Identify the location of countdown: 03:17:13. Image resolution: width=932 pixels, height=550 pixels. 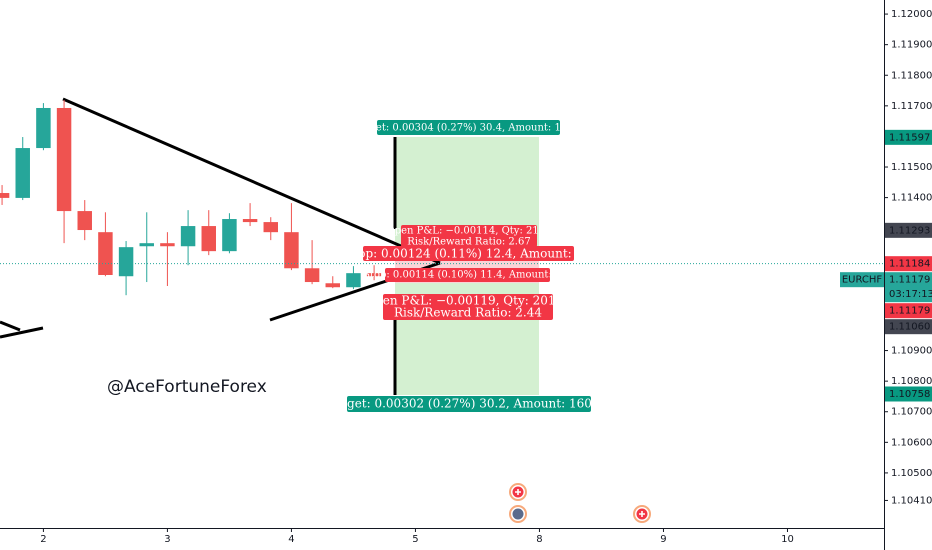
(910, 294).